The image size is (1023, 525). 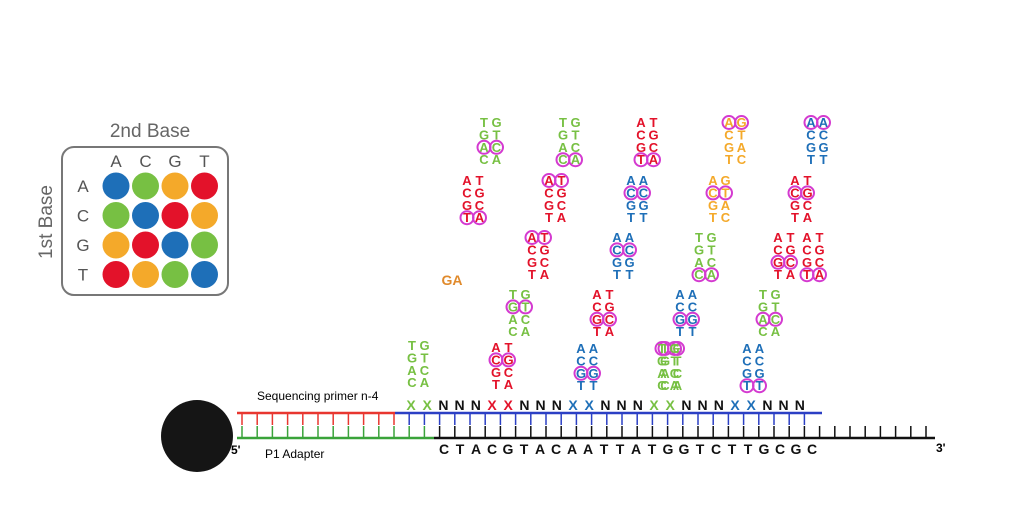 I want to click on extra-dinucleotide-label: GA, so click(x=452, y=280).